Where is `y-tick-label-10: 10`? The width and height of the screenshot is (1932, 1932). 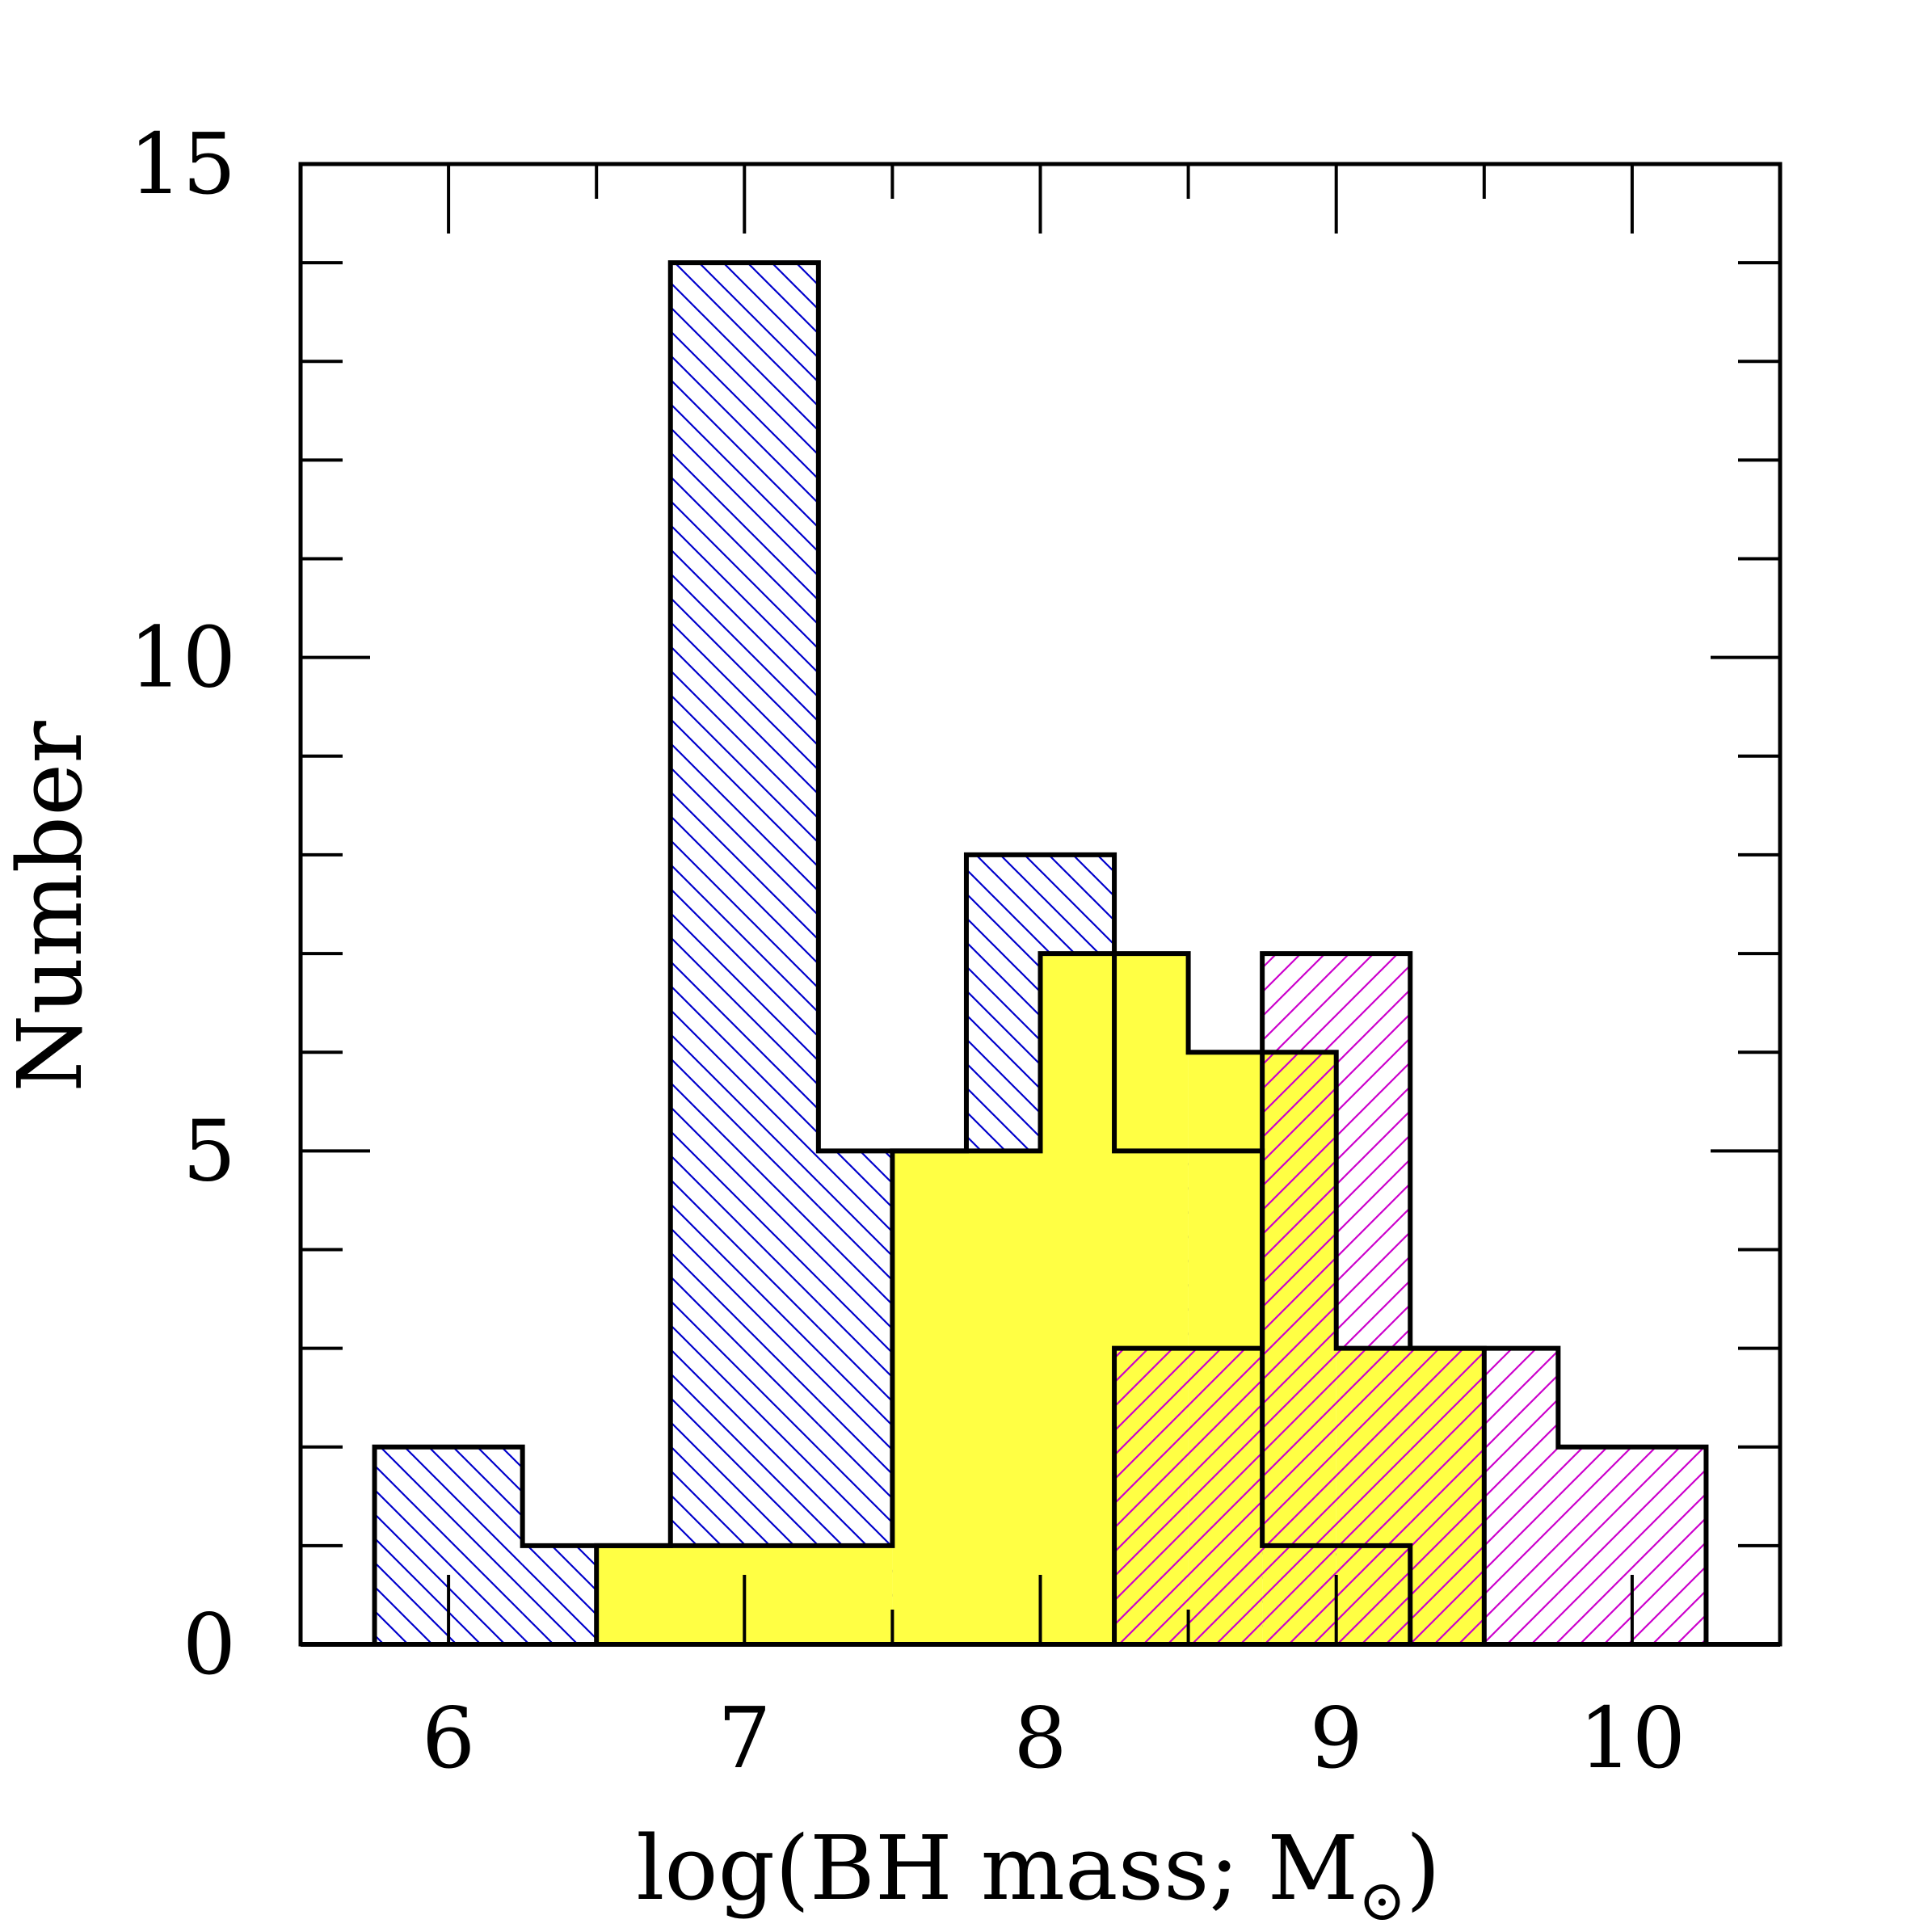
y-tick-label-10: 10 is located at coordinates (182, 657).